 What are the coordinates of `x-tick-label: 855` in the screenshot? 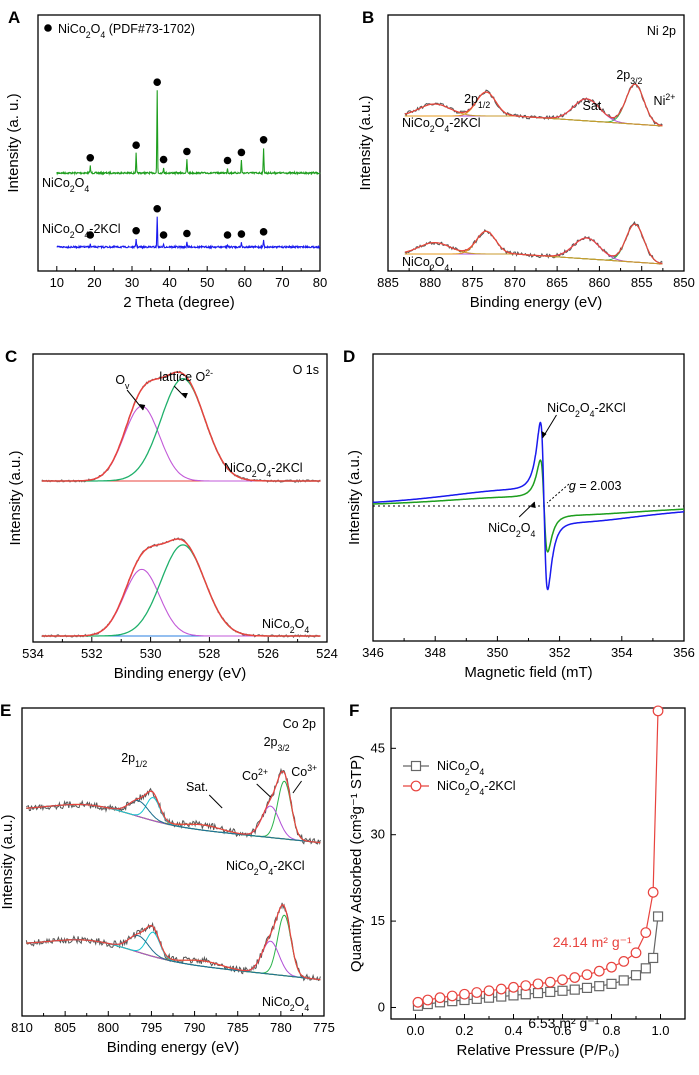 It's located at (642, 282).